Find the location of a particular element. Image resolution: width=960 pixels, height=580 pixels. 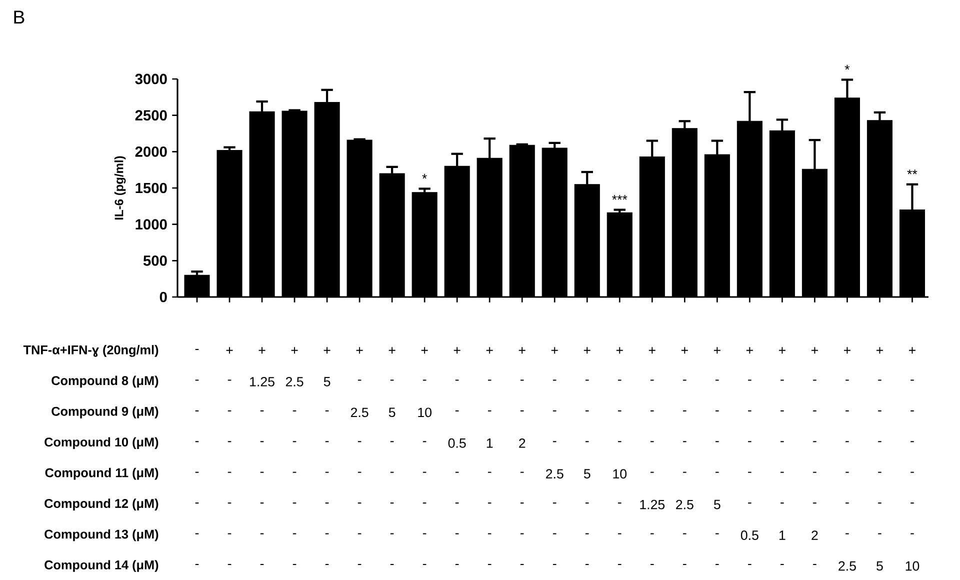

text: Compound 10 (μM) is located at coordinates (101, 443).